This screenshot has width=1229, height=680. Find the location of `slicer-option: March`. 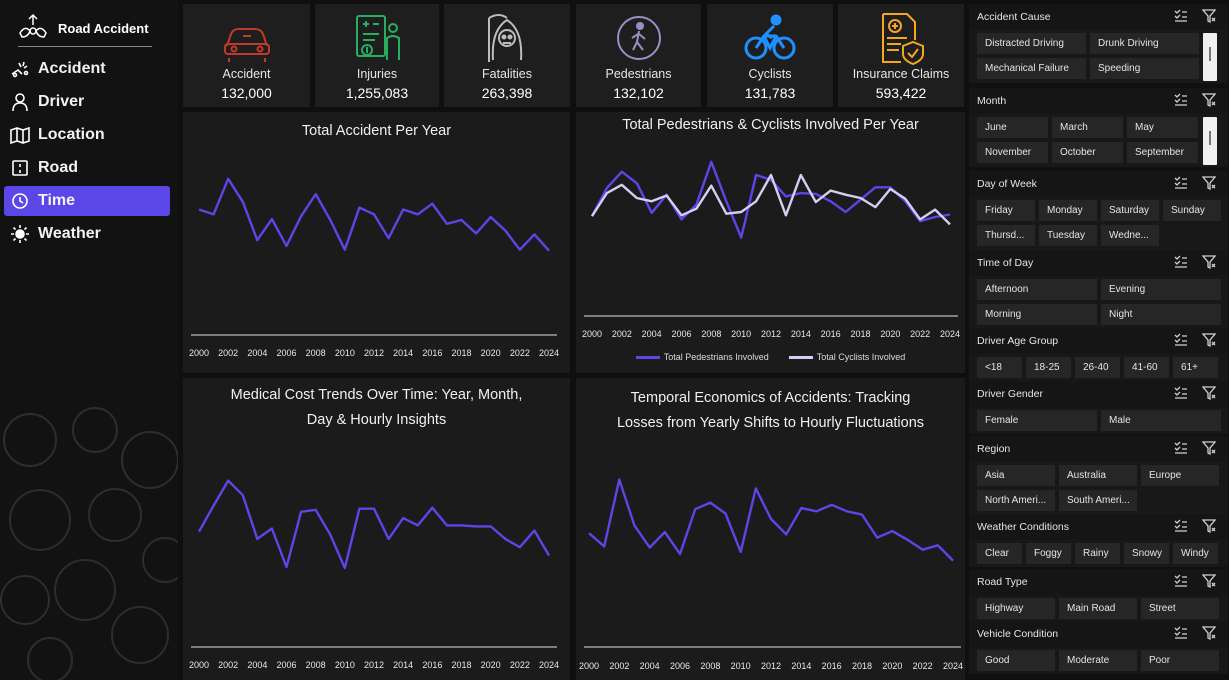

slicer-option: March is located at coordinates (1087, 127).